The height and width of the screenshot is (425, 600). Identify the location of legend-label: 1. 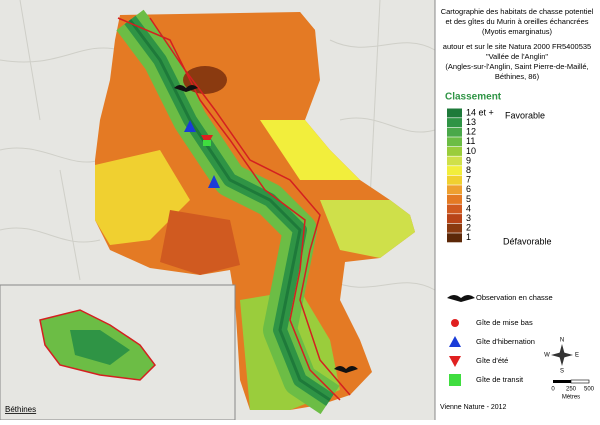
(468, 237).